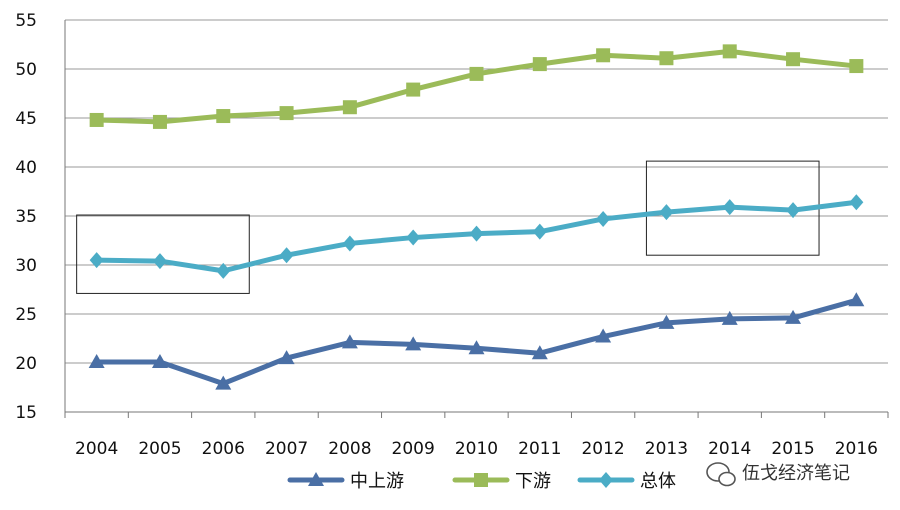 The width and height of the screenshot is (900, 510). I want to click on x-tick-label: 2004, so click(96, 449).